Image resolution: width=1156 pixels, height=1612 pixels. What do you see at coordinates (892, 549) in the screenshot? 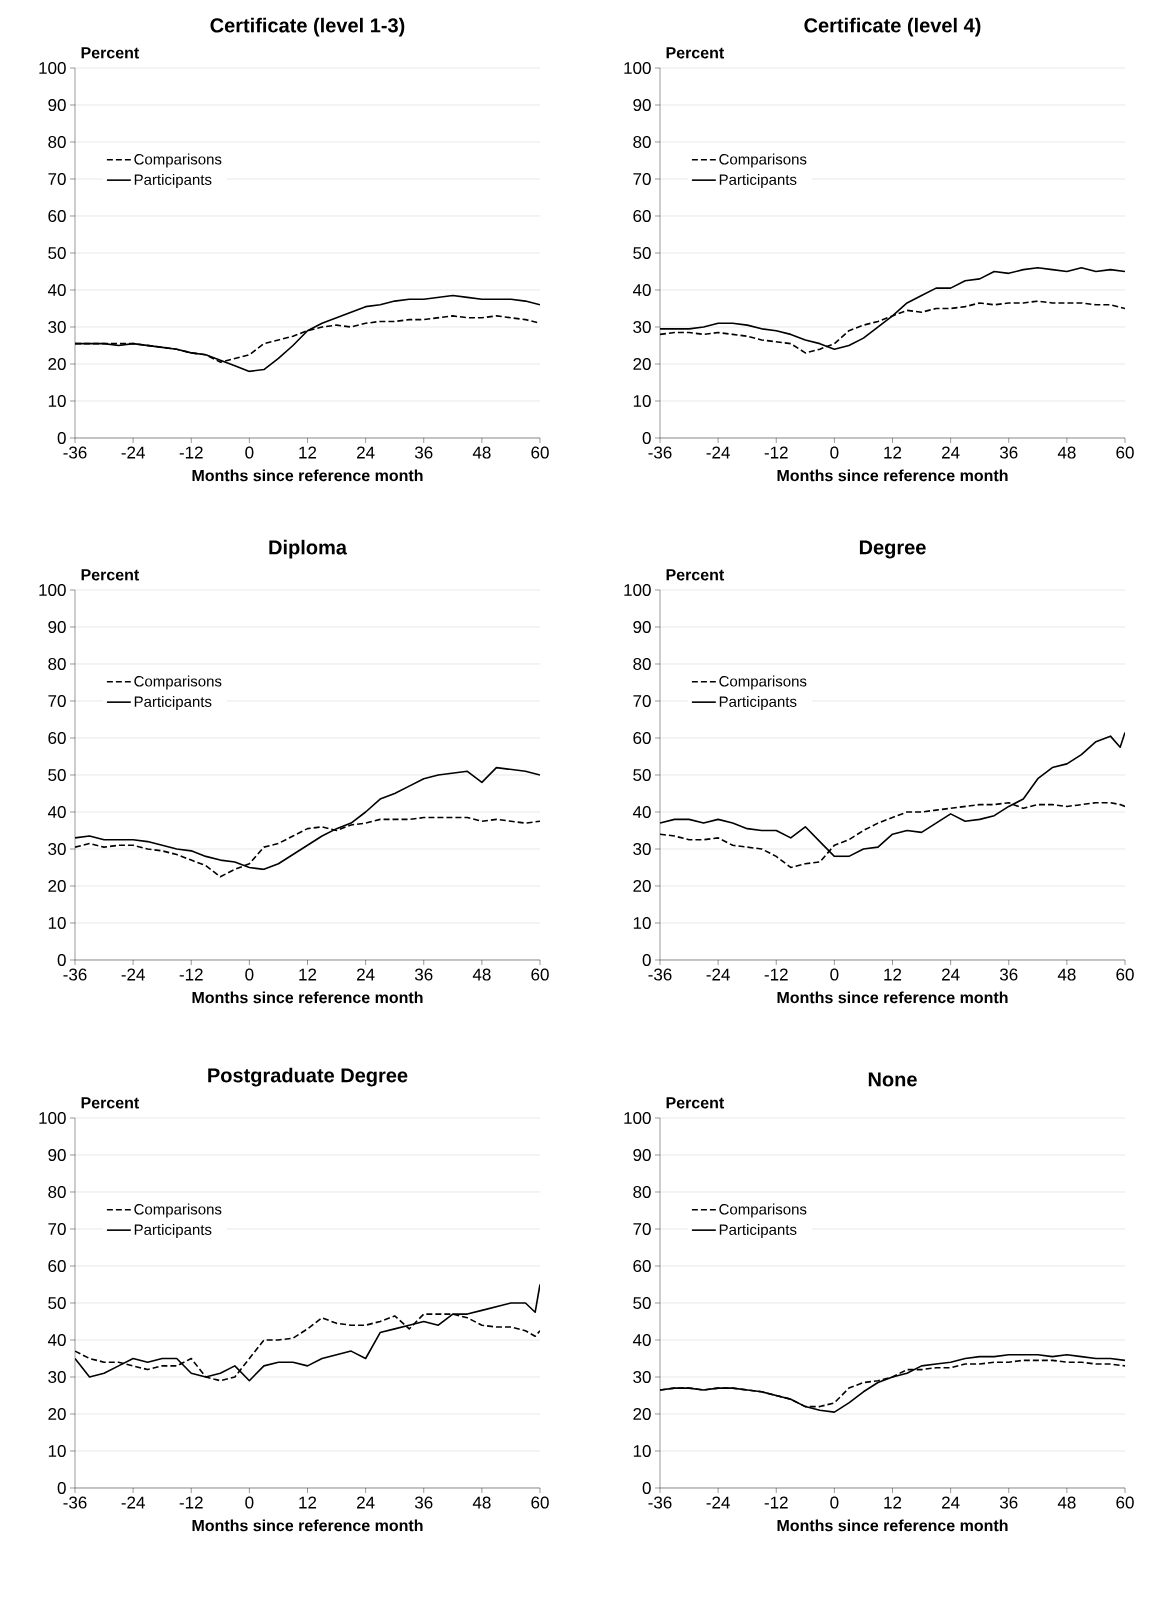
I see `chart-title: Degree` at bounding box center [892, 549].